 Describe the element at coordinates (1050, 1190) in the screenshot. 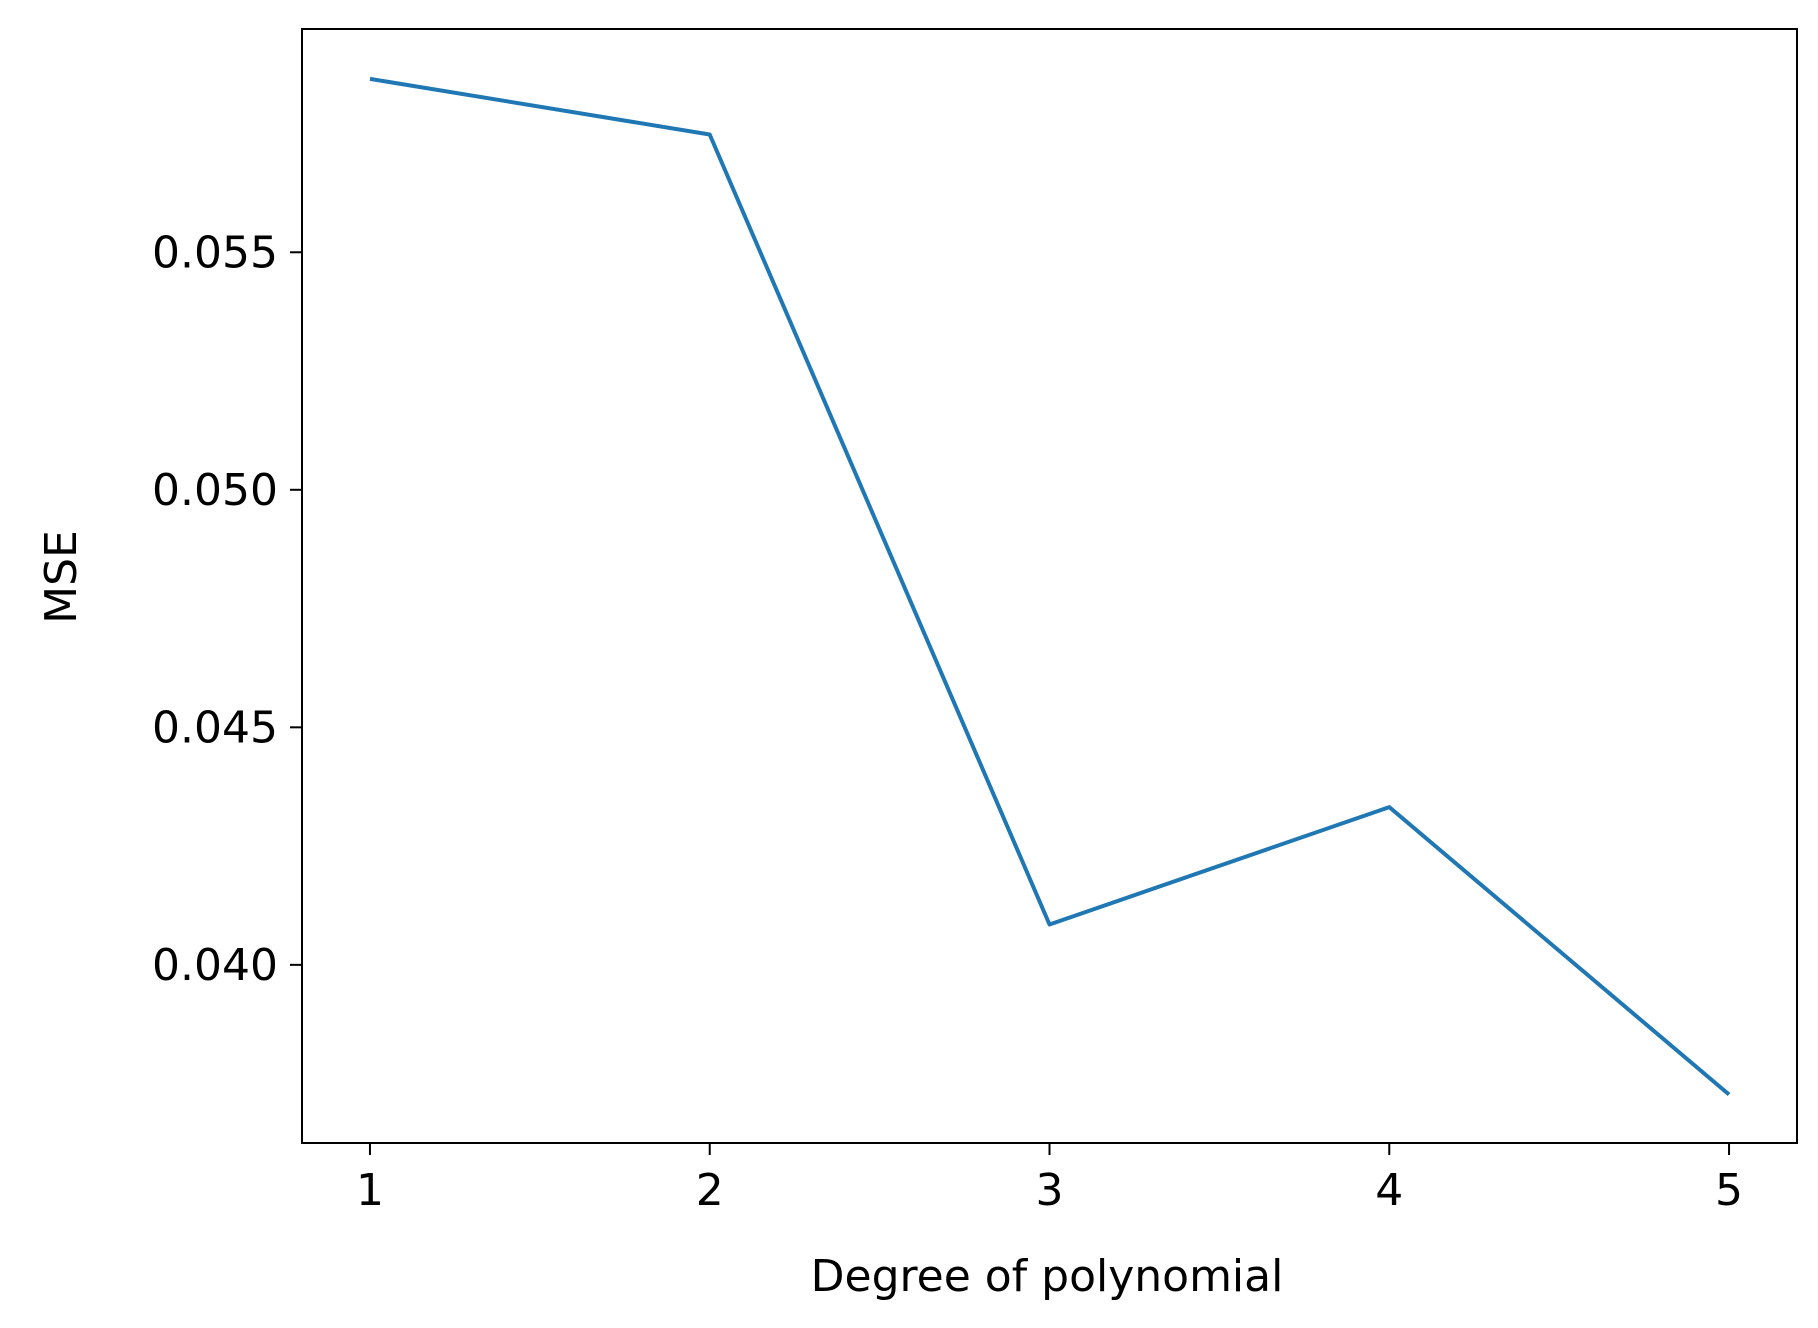

I see `x-tick-label: 3` at that location.